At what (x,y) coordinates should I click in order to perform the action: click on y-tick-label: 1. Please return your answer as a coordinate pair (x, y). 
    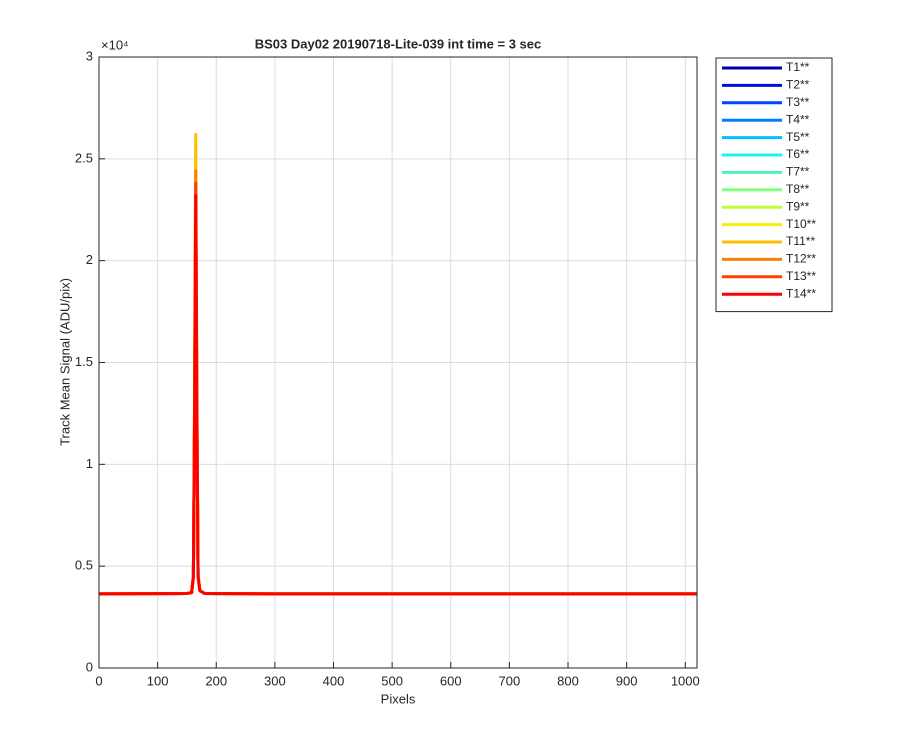
    Looking at the image, I should click on (89, 463).